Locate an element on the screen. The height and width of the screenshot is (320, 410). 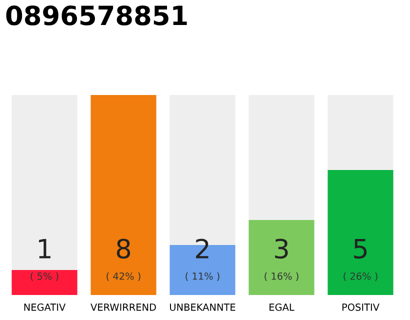
annotation: ( 16% ) is located at coordinates (281, 276).